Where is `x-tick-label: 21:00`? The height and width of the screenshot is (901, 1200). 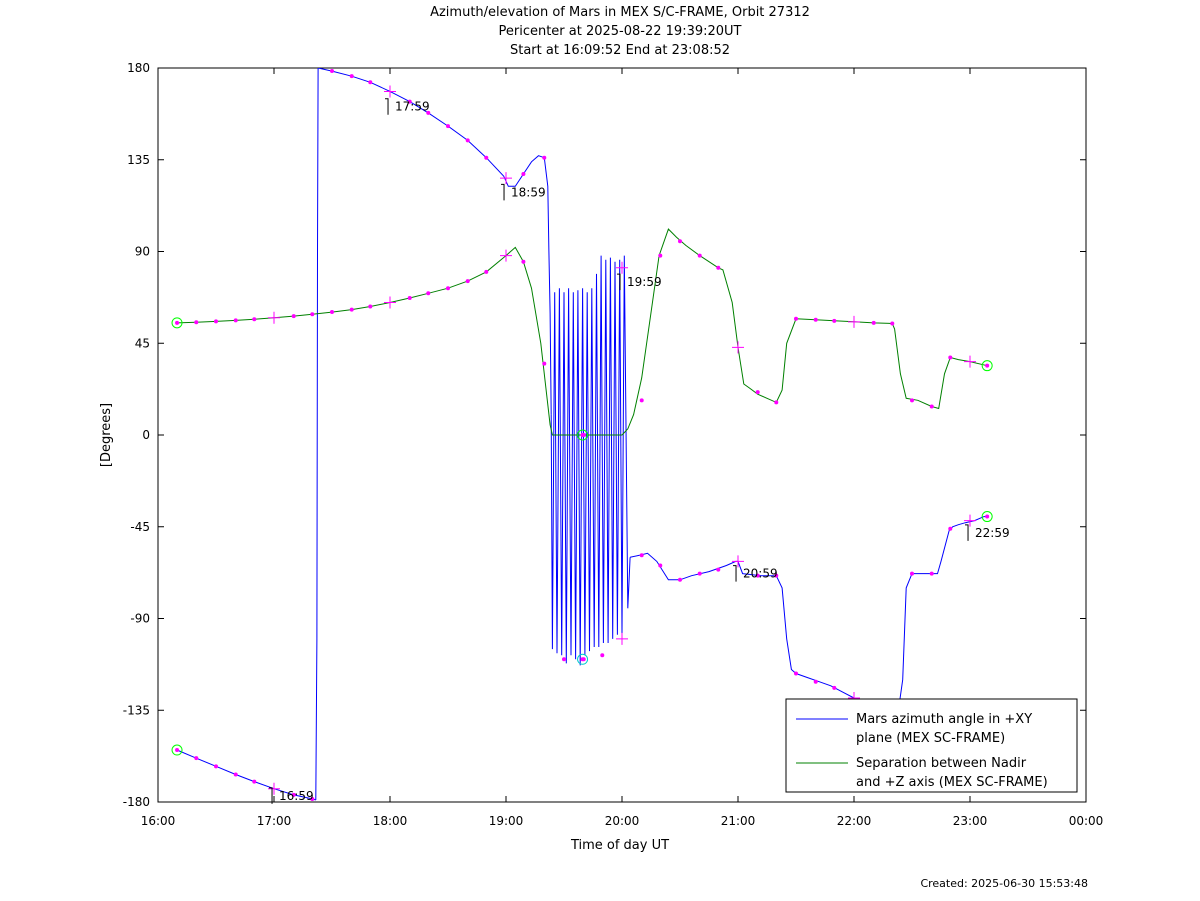 x-tick-label: 21:00 is located at coordinates (738, 821).